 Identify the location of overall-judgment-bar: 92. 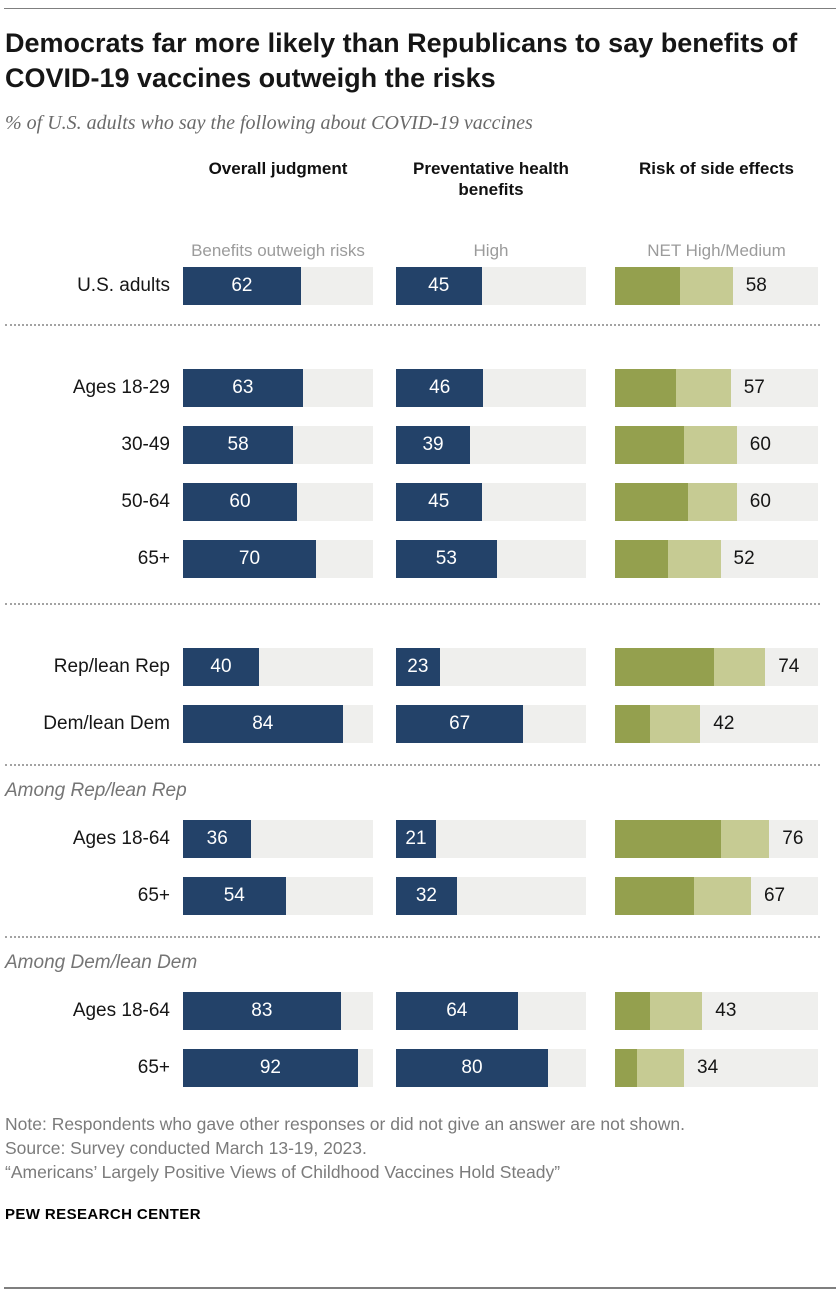
(270, 1068).